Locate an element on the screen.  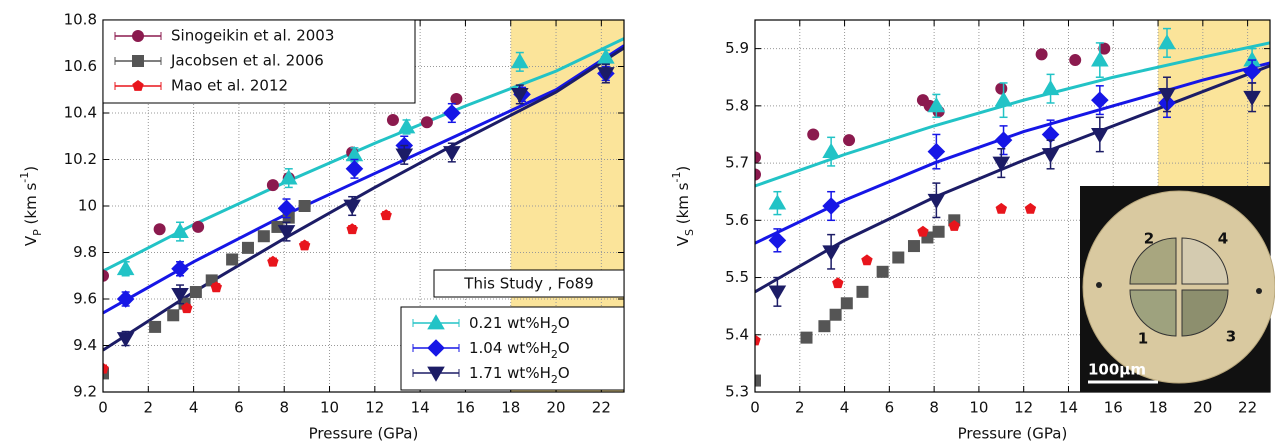
legend-label: 1.04 wt%H2O is located at coordinates (519, 350).